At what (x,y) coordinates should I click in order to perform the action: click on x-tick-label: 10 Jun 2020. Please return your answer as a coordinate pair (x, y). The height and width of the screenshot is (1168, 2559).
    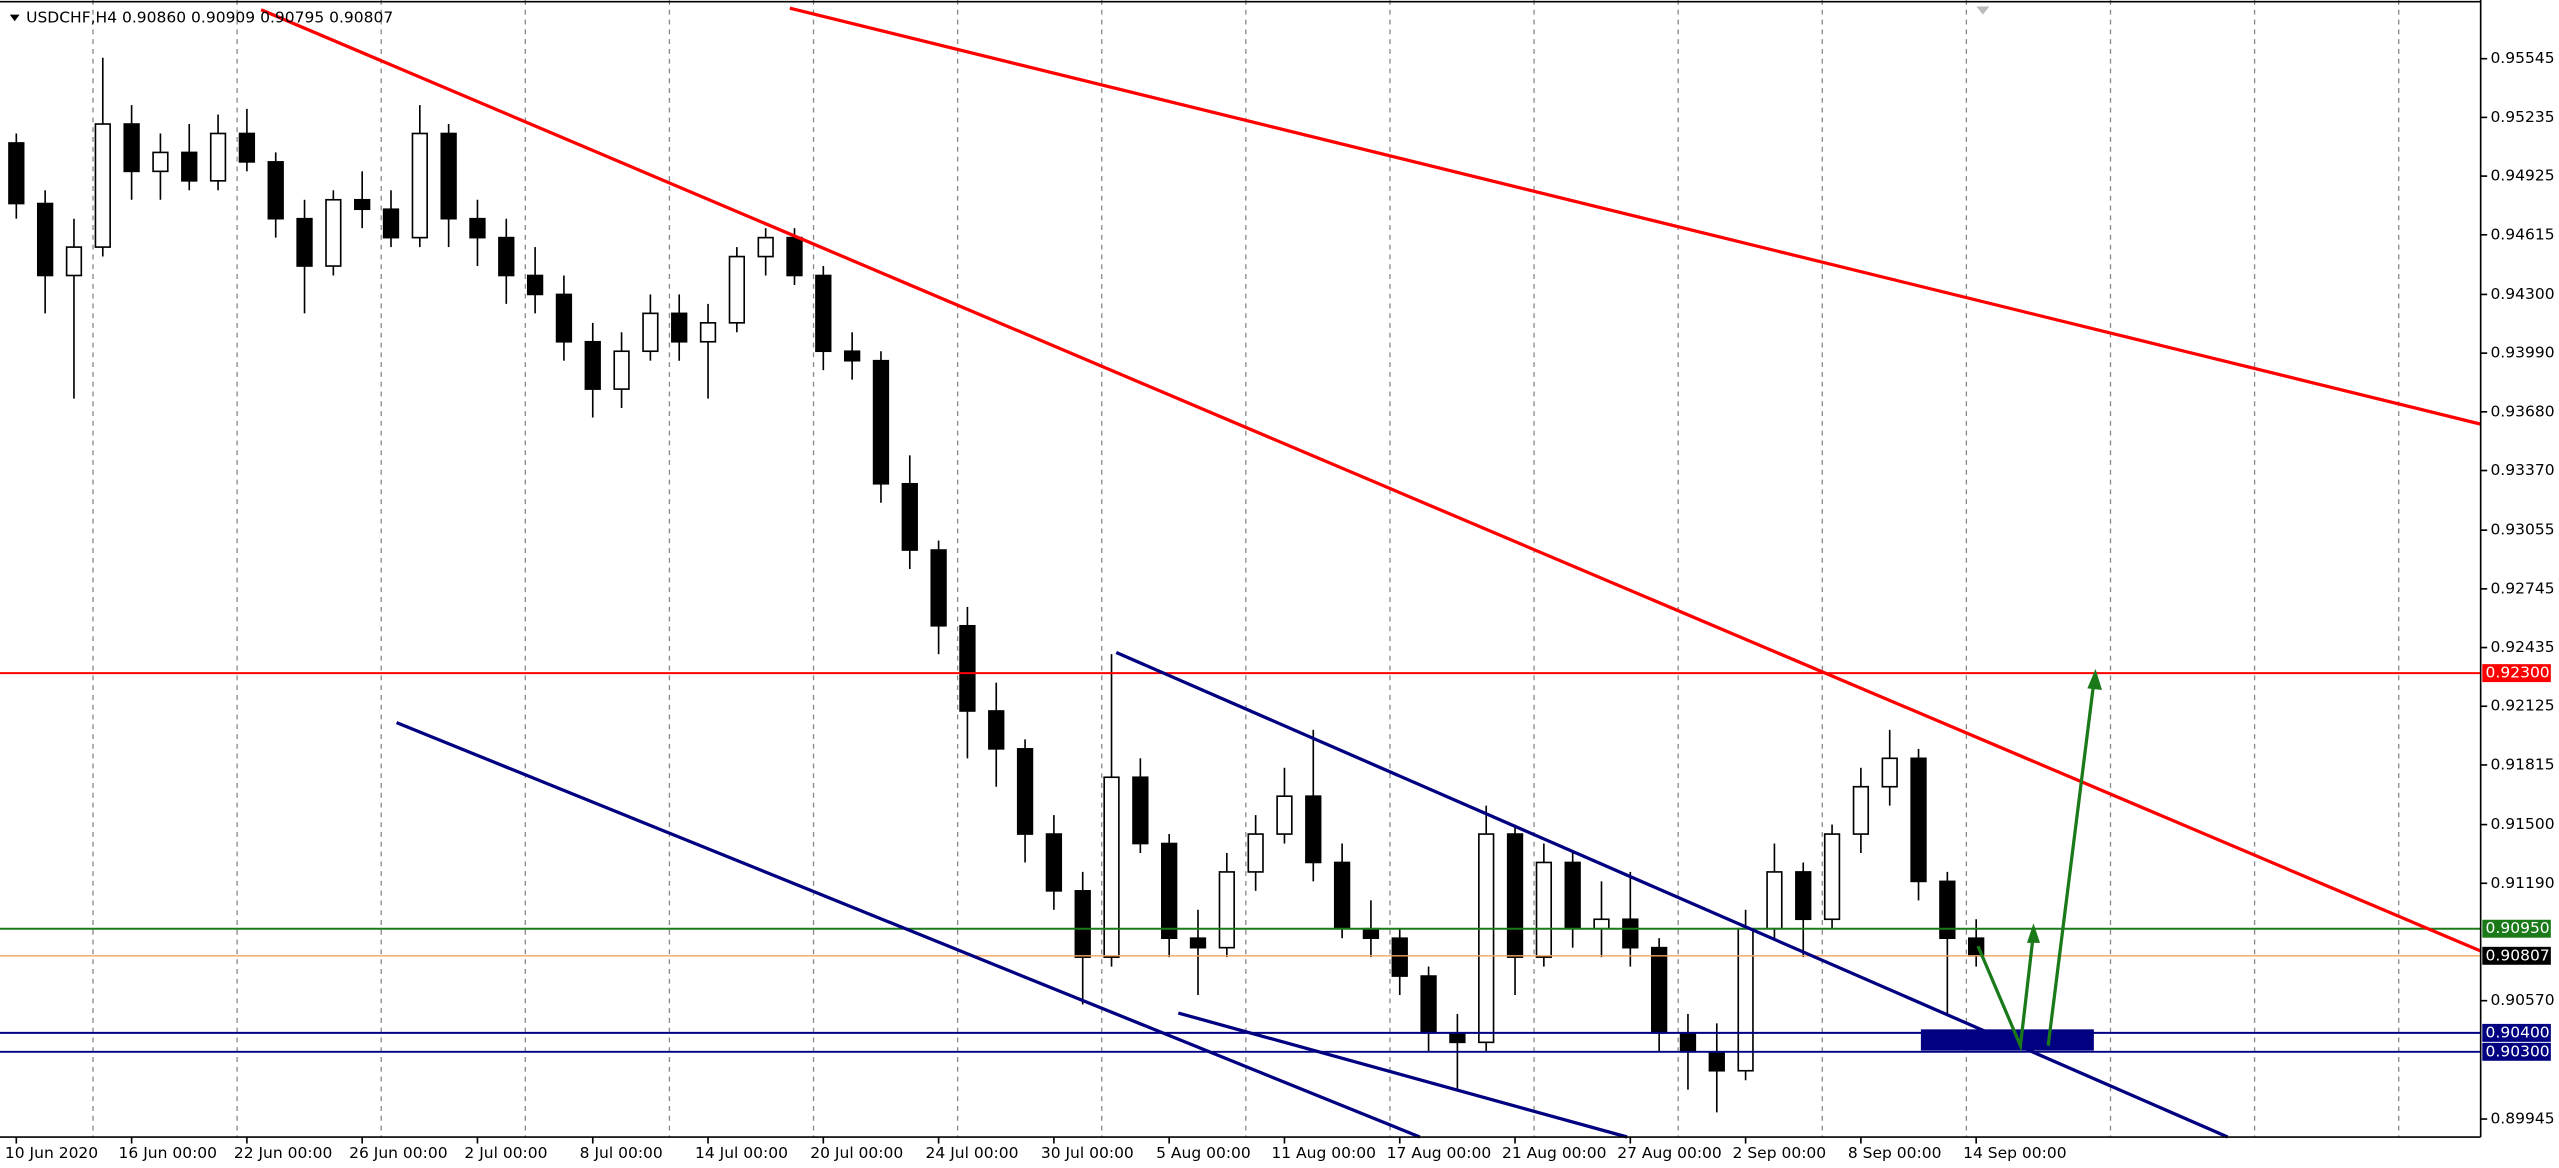
    Looking at the image, I should click on (51, 1153).